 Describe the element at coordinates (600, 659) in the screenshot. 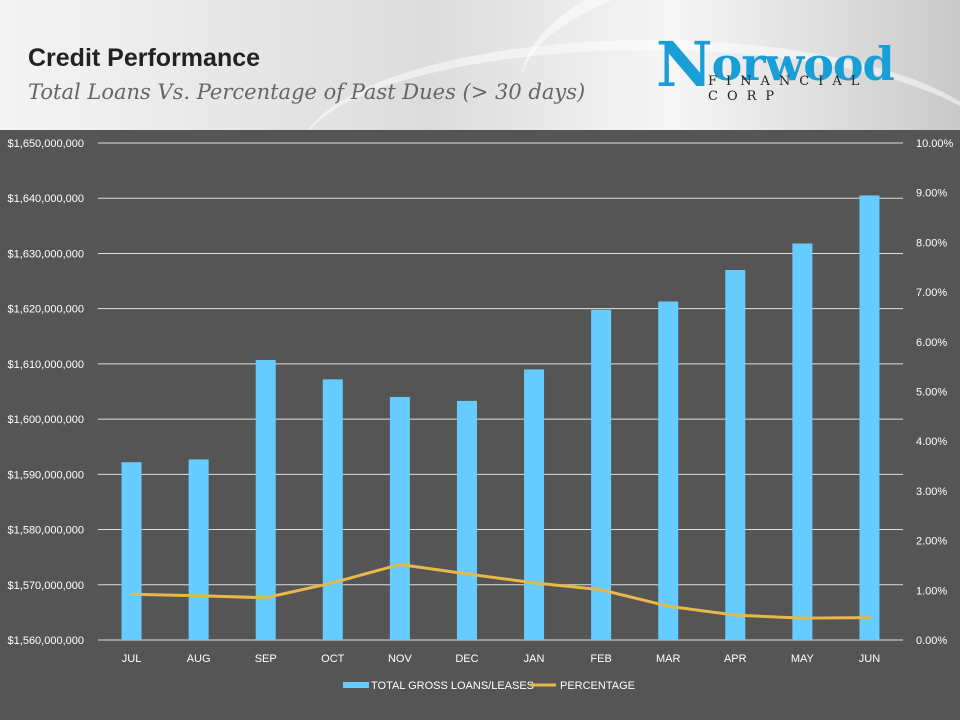

I see `x-tick-label: FEB` at that location.